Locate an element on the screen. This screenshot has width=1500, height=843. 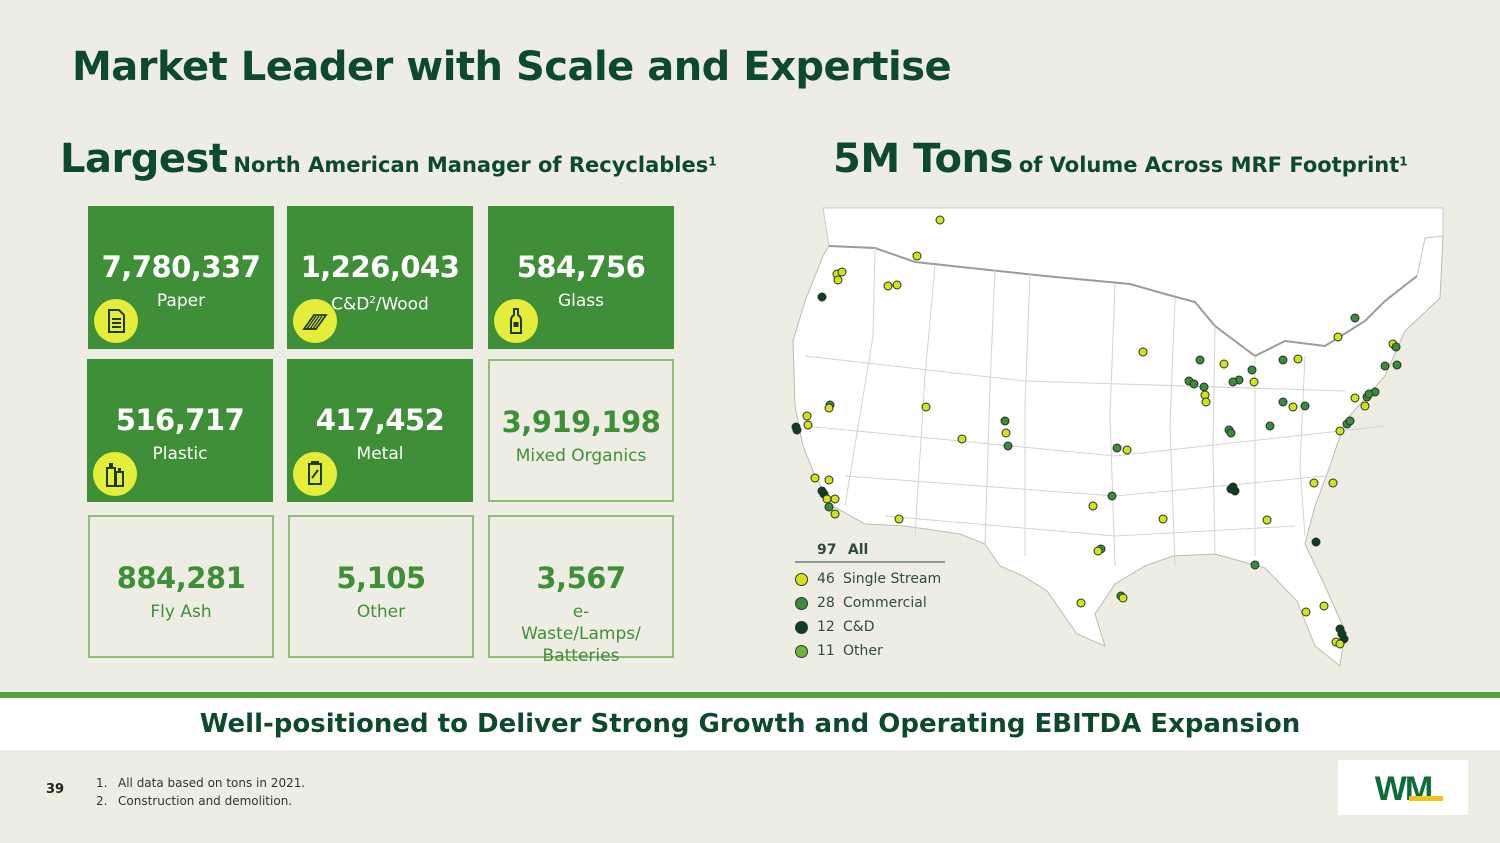
tile-cd-wood: 1,226,043 C&D2/Wood is located at coordinates (380, 277).